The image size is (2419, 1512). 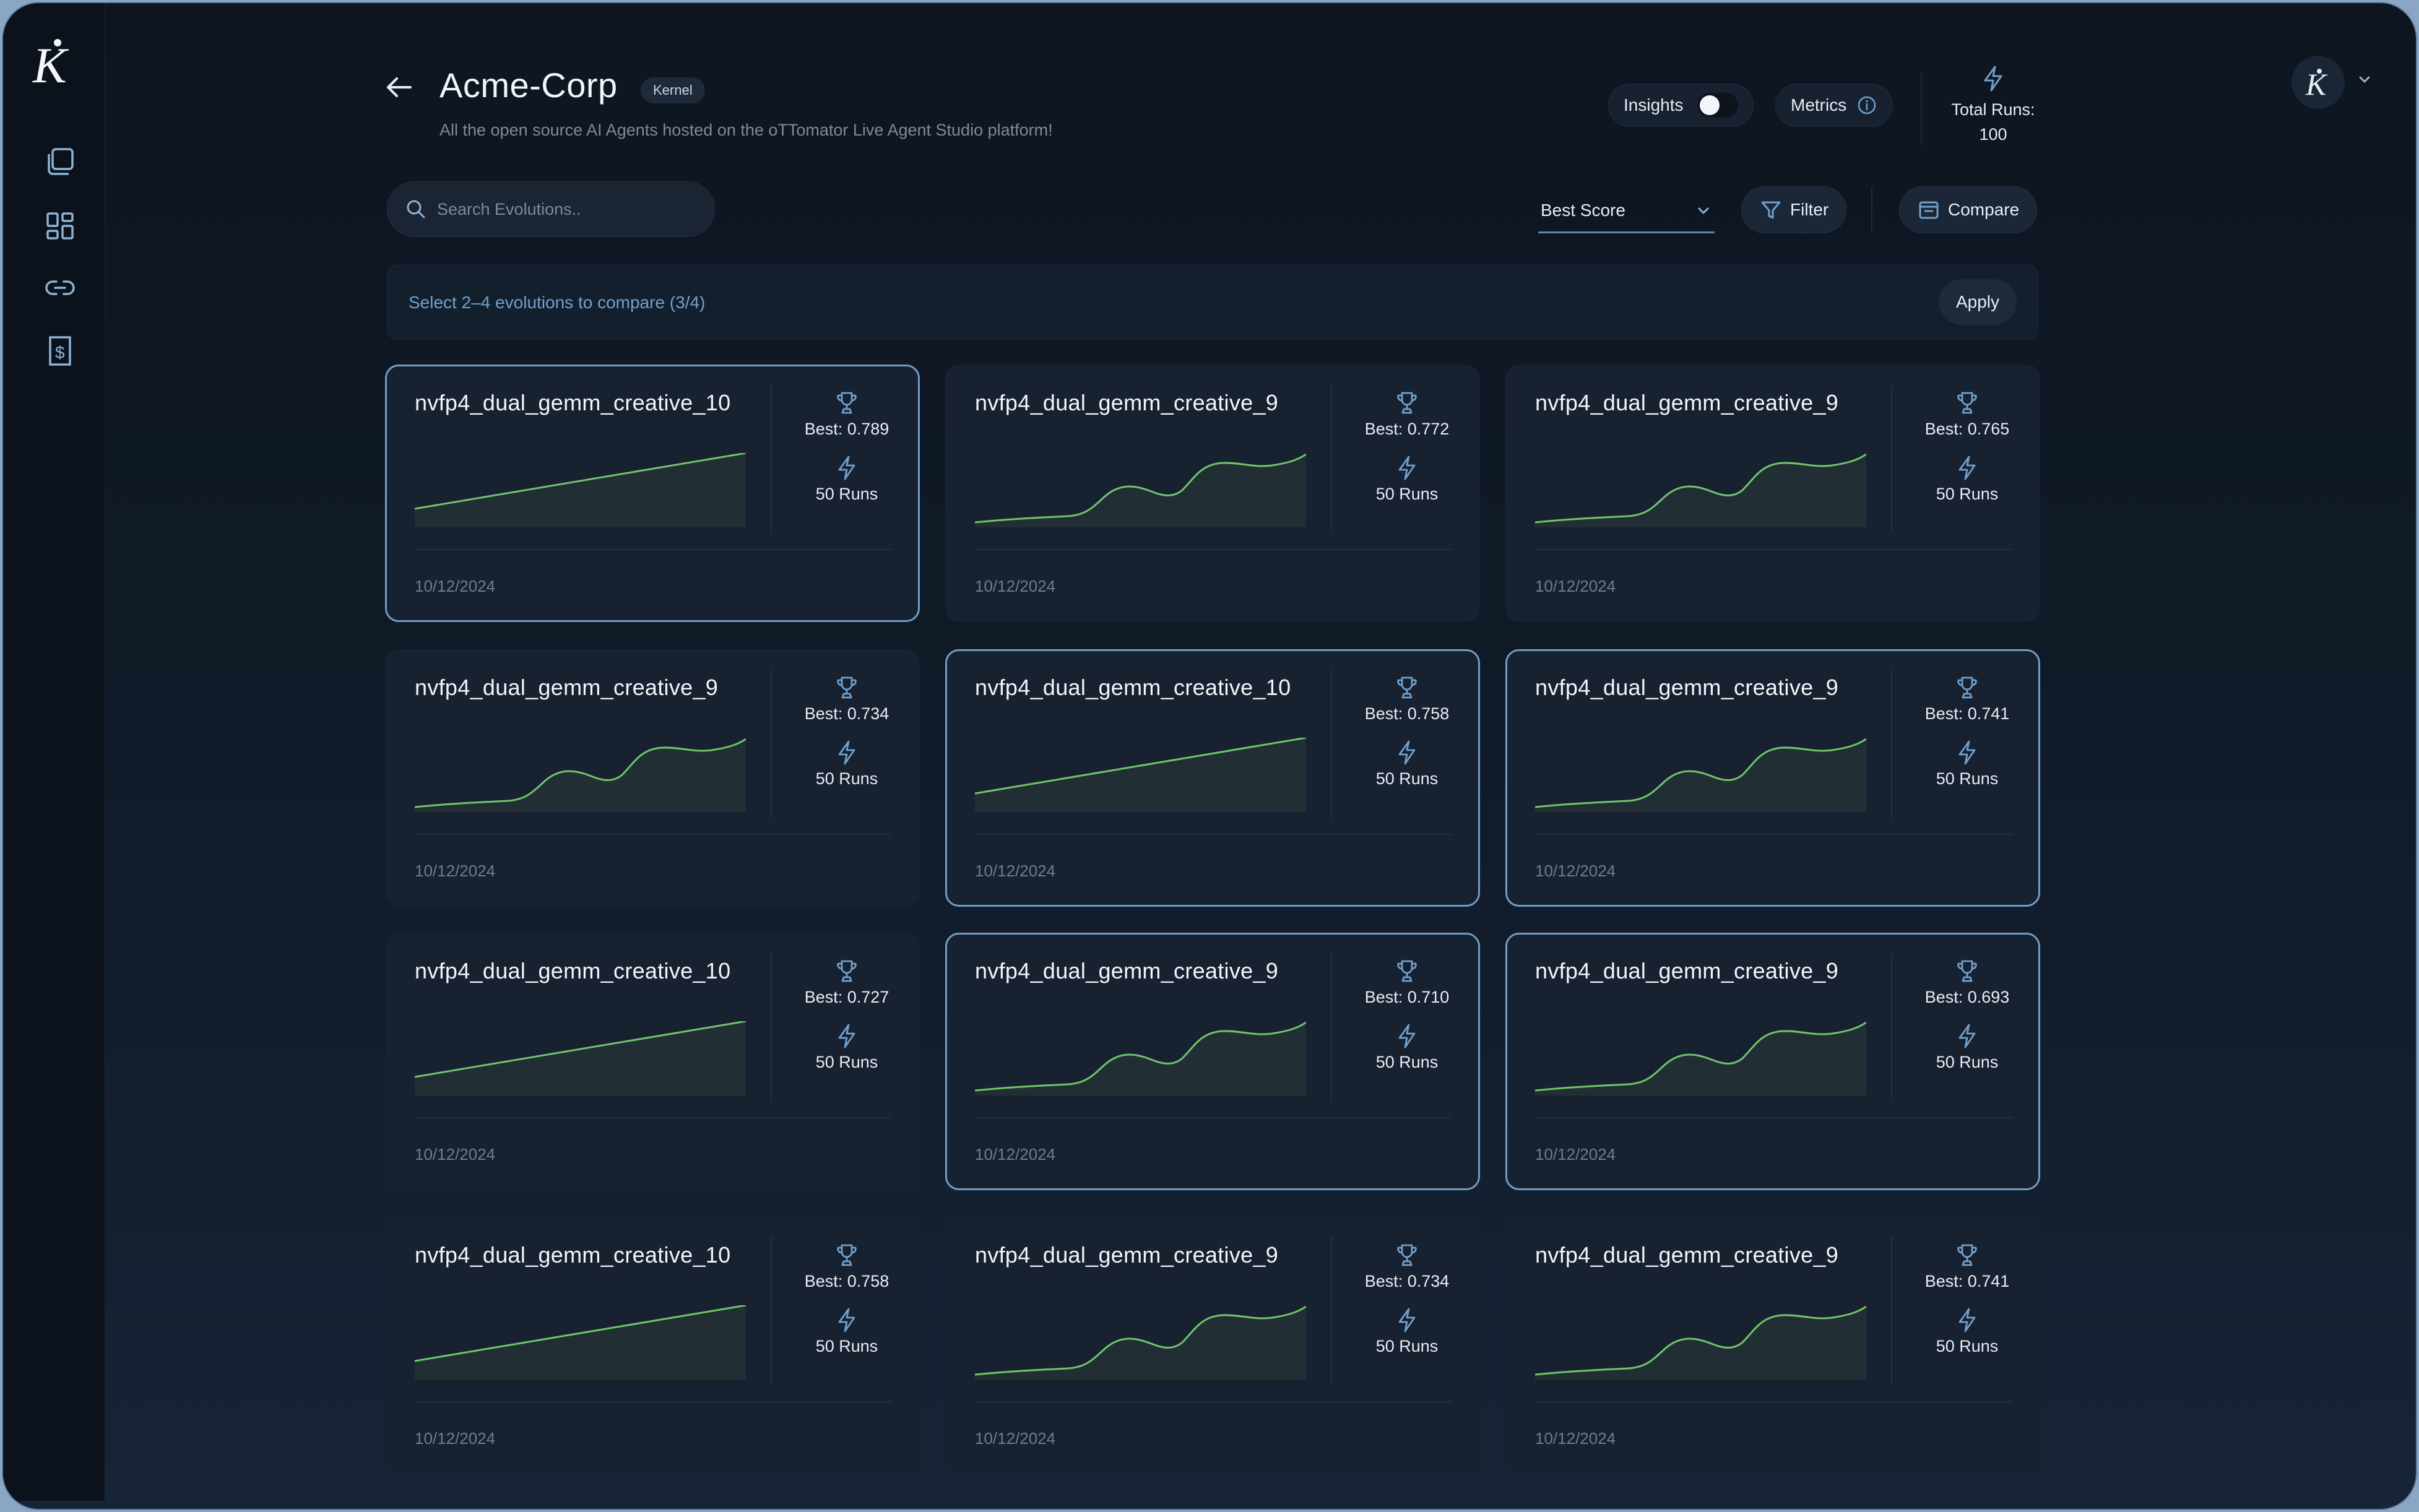 I want to click on billing-icon: $, so click(x=60, y=351).